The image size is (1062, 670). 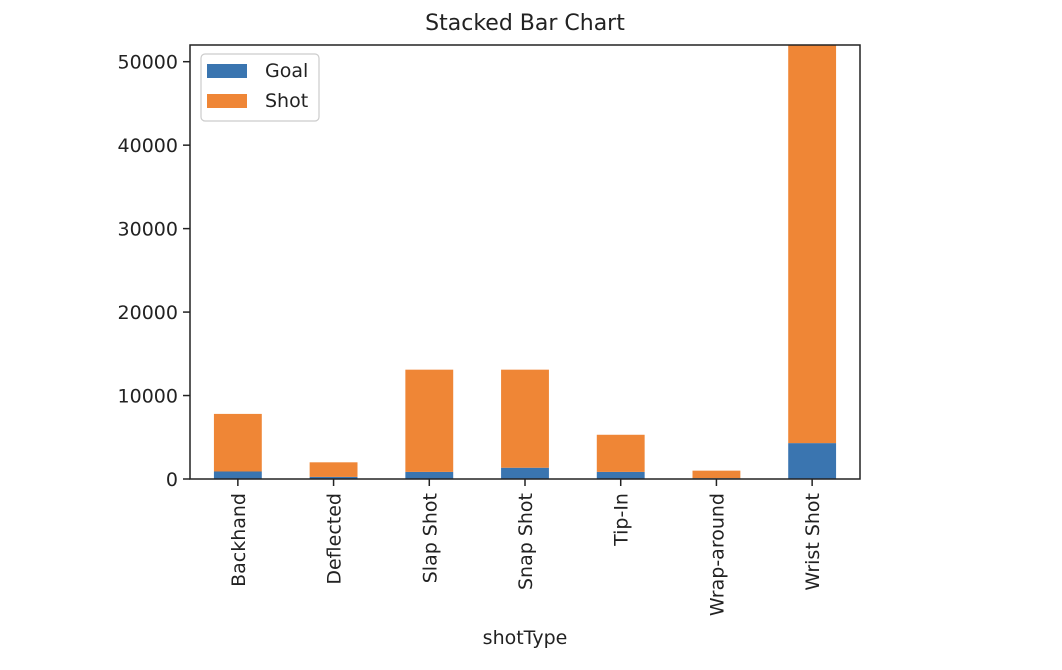 I want to click on bar-goal-slap-shot, so click(x=429, y=475).